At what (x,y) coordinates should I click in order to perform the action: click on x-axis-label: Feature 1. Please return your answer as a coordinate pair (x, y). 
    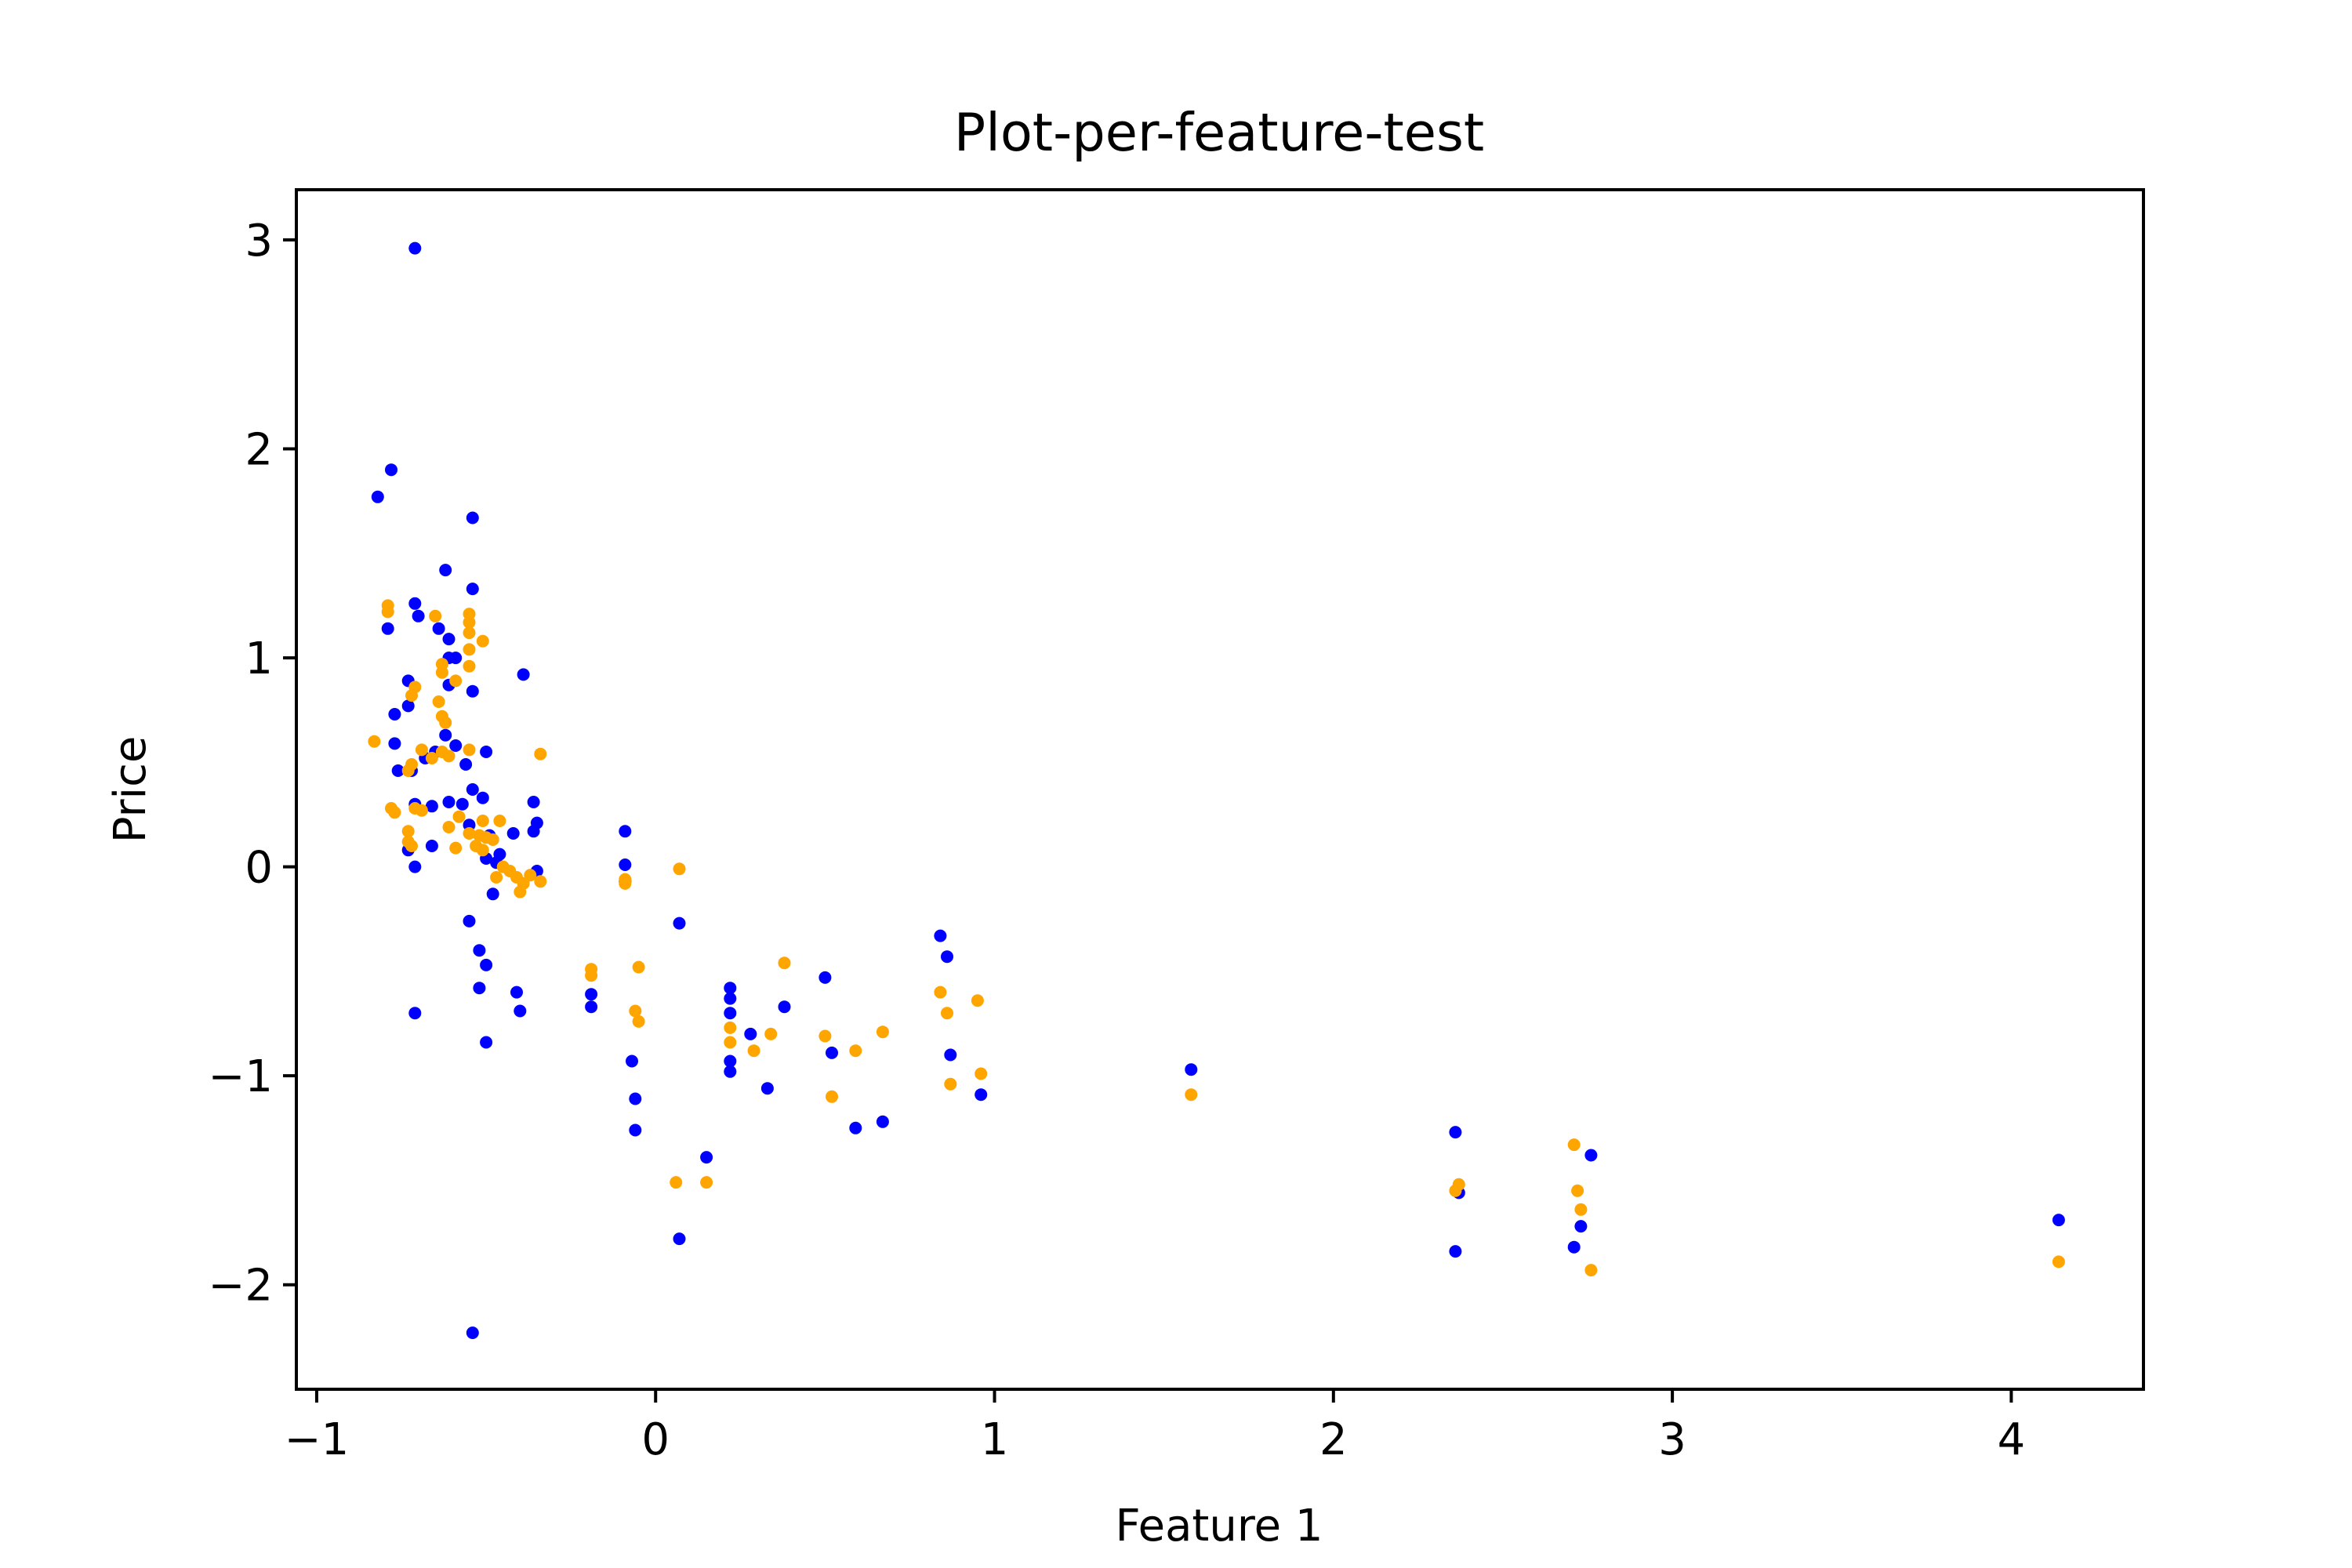
    Looking at the image, I should click on (1219, 1526).